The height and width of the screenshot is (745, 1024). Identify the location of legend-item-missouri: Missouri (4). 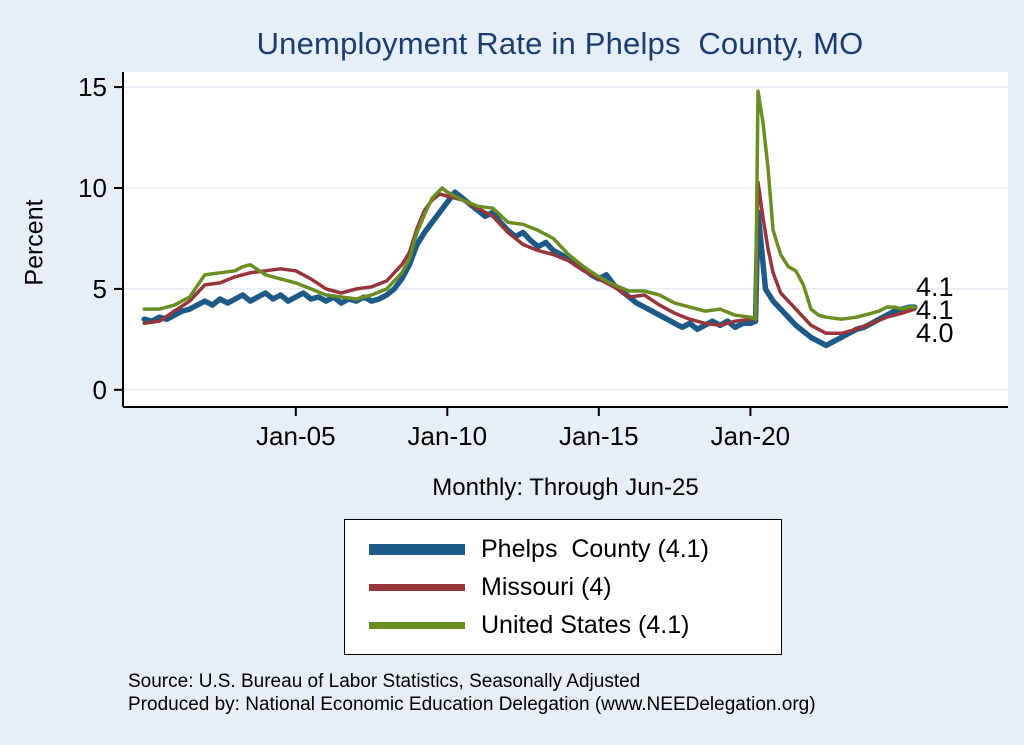
(575, 587).